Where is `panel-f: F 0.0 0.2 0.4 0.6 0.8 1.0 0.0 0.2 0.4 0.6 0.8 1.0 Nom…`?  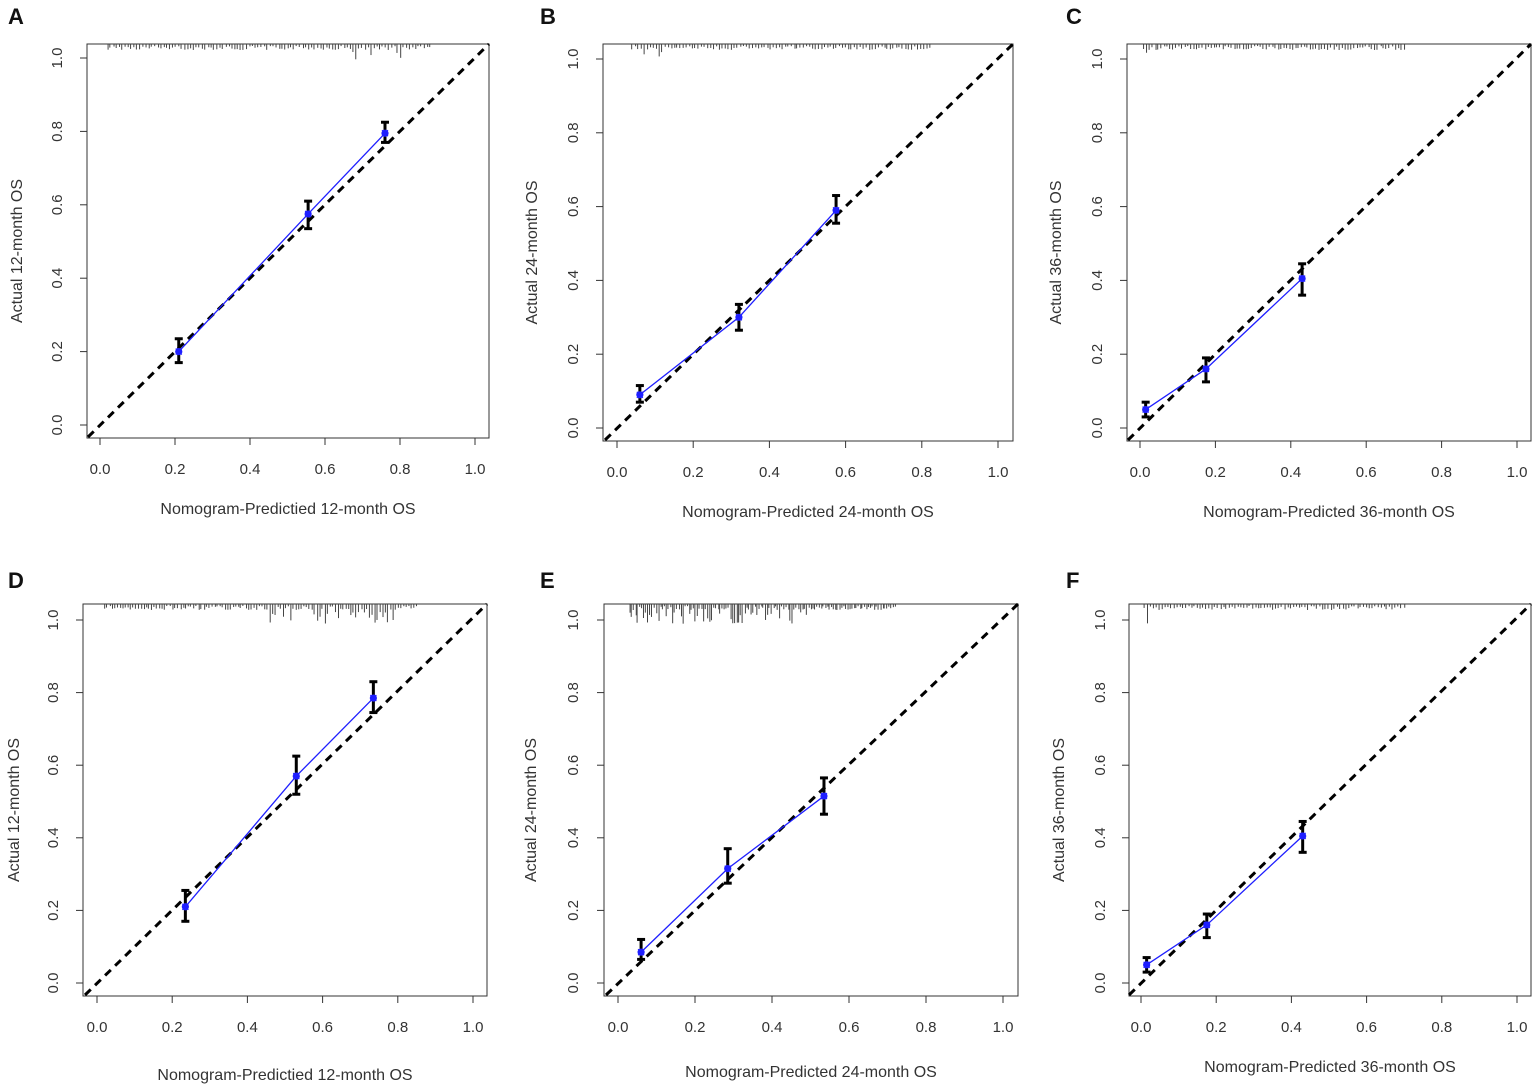
panel-f: F 0.0 0.2 0.4 0.6 0.8 1.0 0.0 0.2 0.4 0.6 0.8 1.0 Nom… is located at coordinates (1292, 822).